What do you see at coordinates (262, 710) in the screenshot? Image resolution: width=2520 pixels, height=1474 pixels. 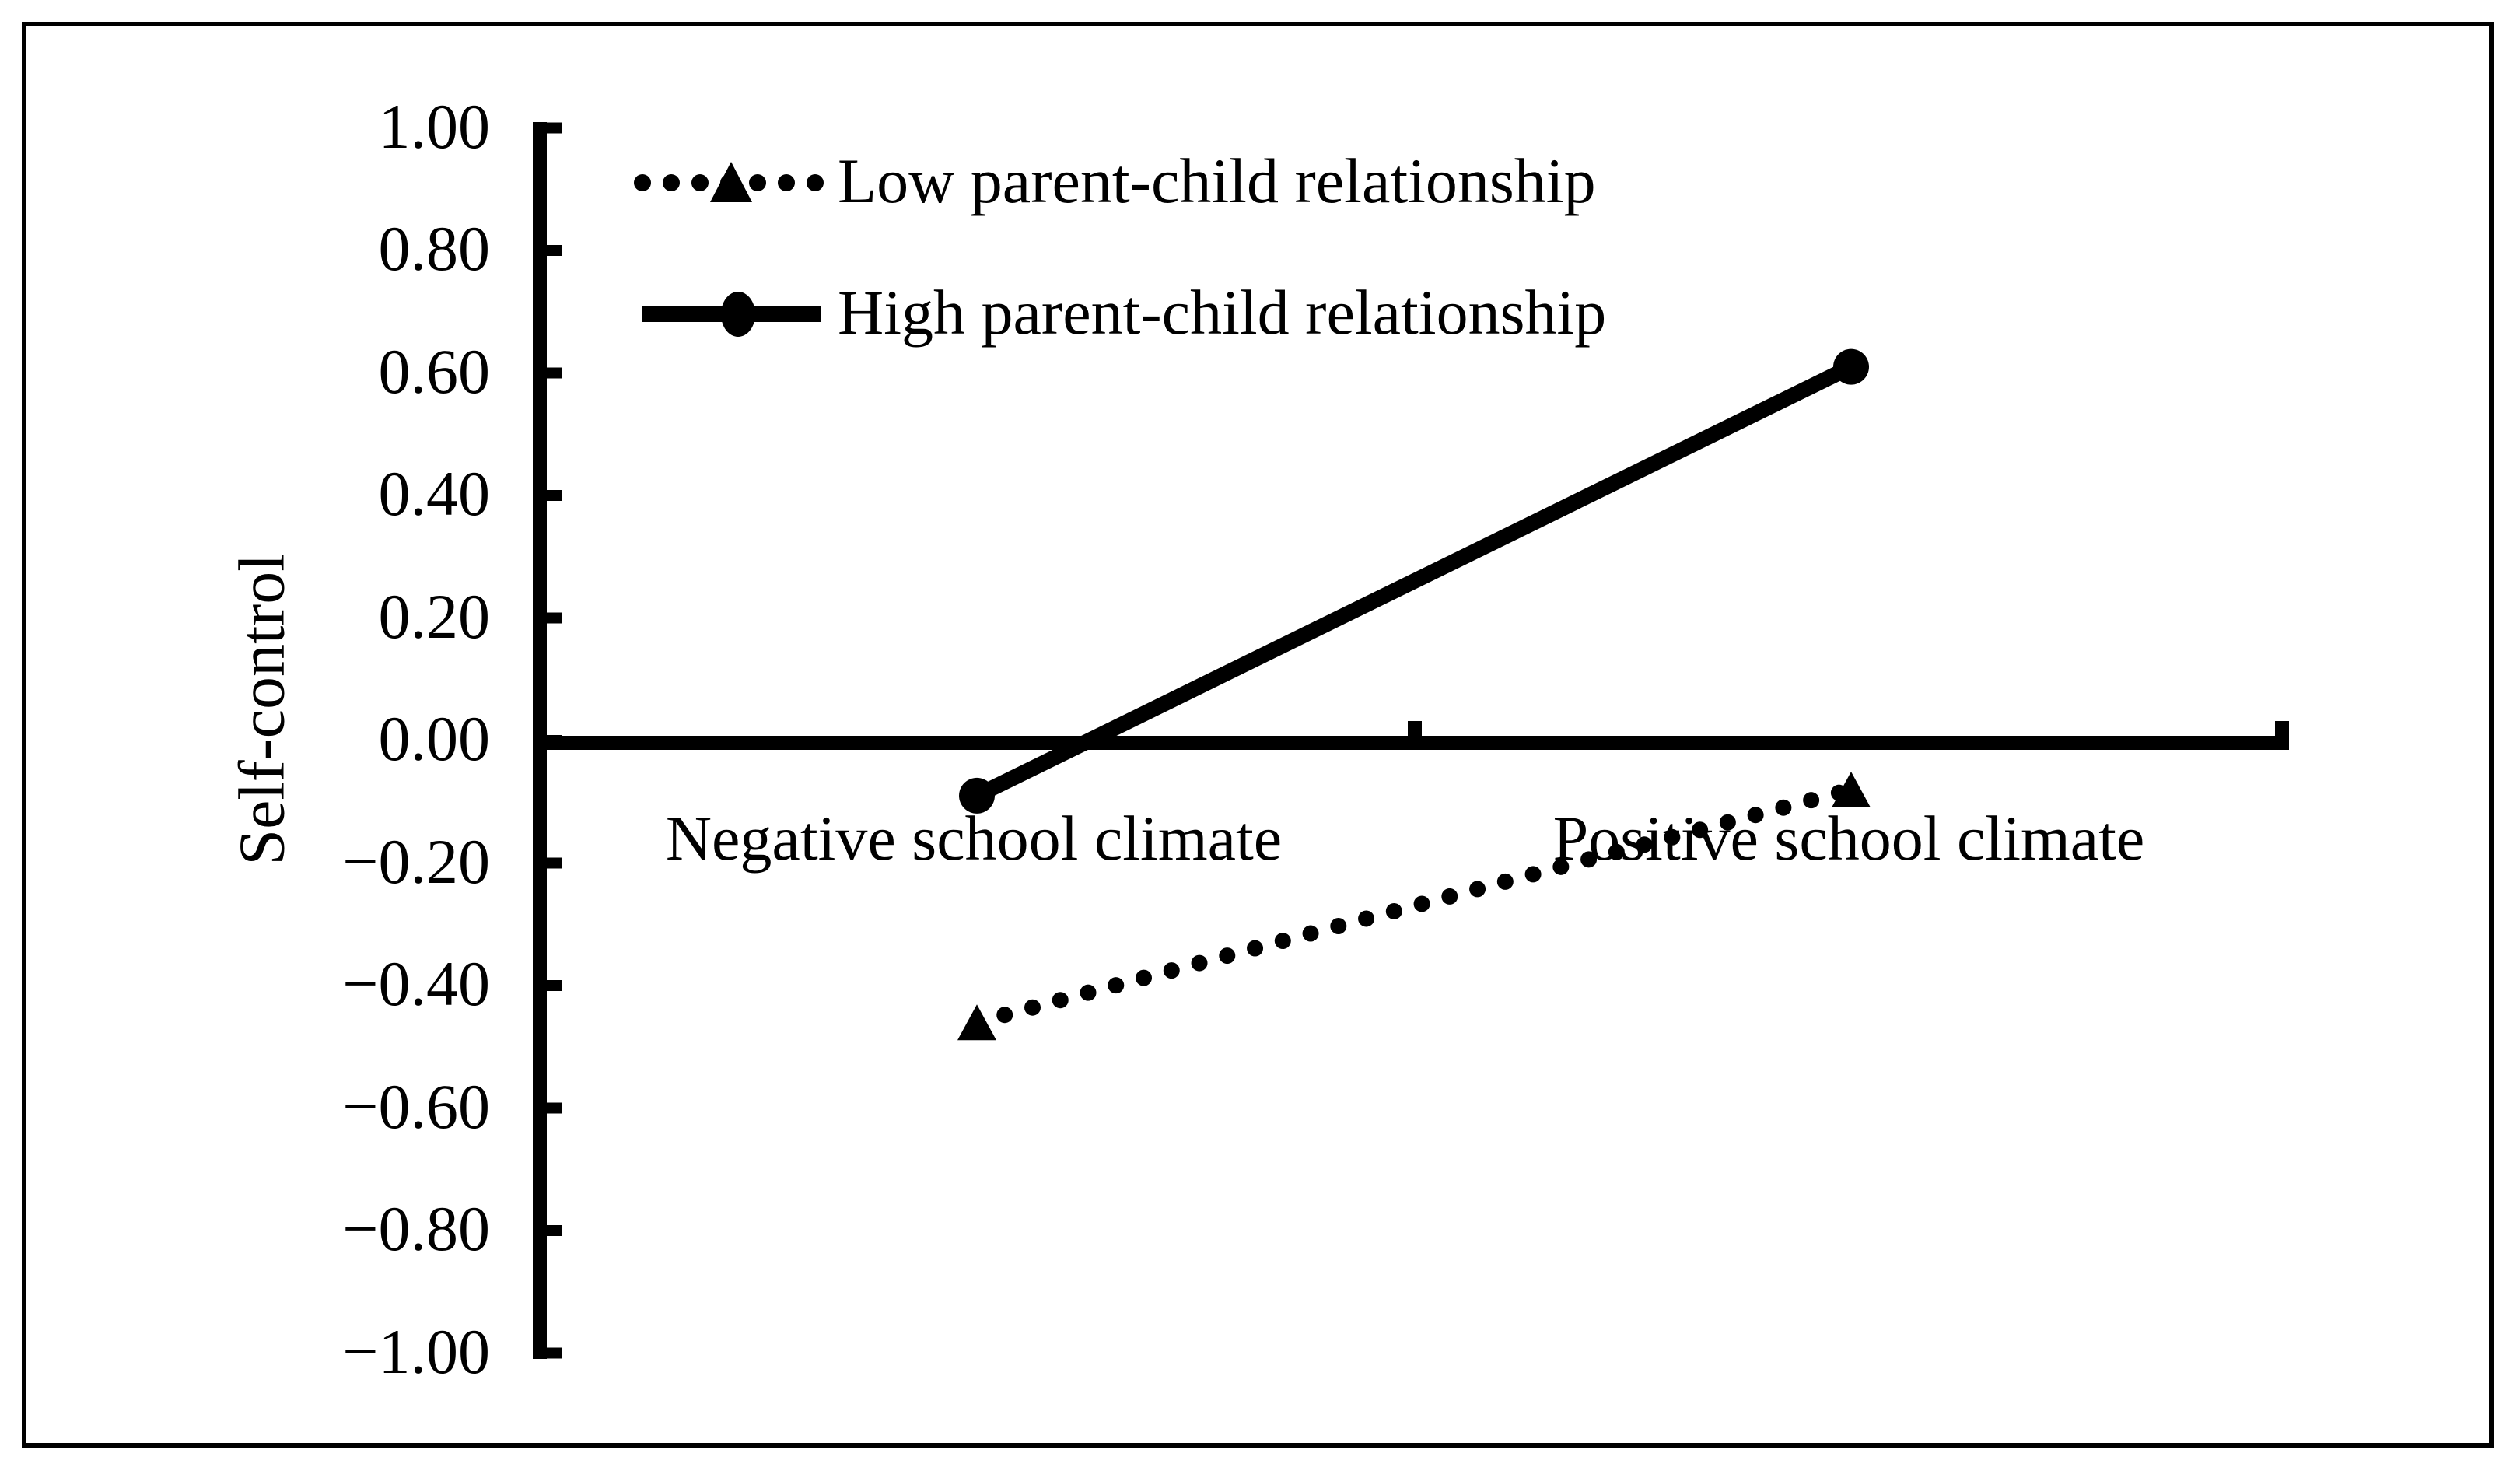 I see `y-axis-title: Self-control` at bounding box center [262, 710].